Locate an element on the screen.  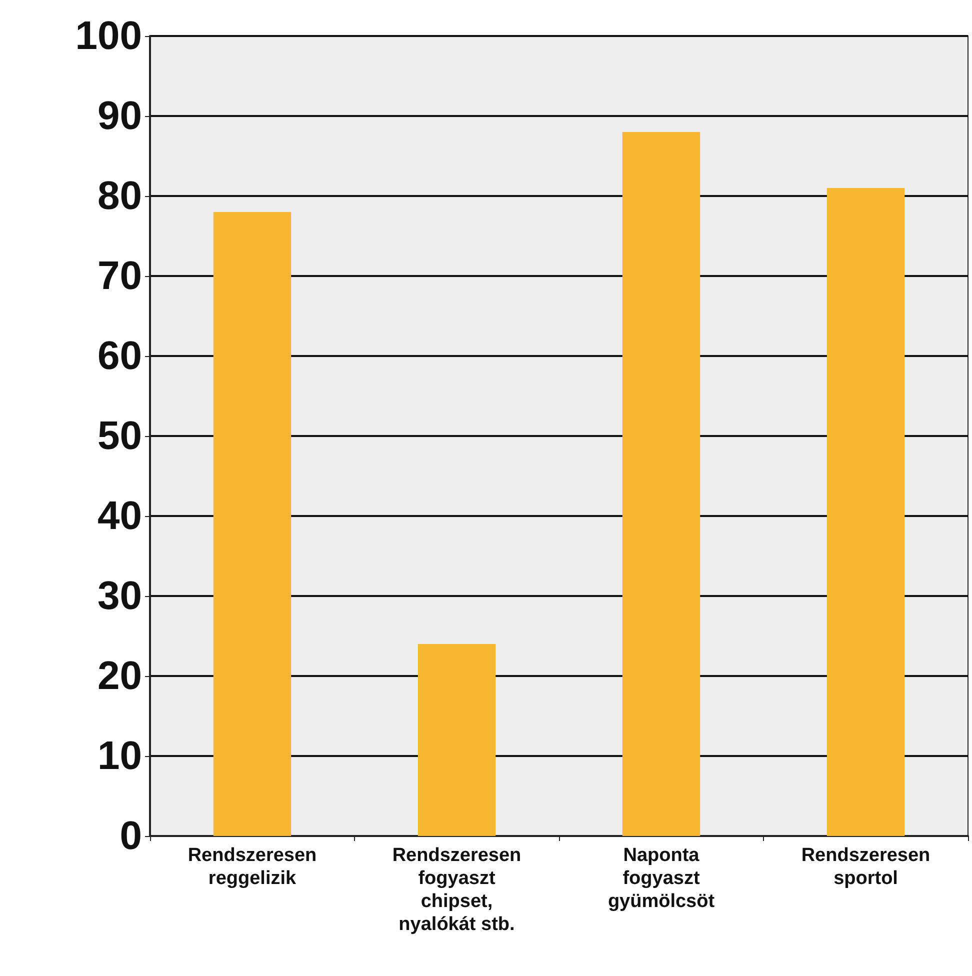
x-tick-label: Rendszeresen sportol is located at coordinates (865, 867).